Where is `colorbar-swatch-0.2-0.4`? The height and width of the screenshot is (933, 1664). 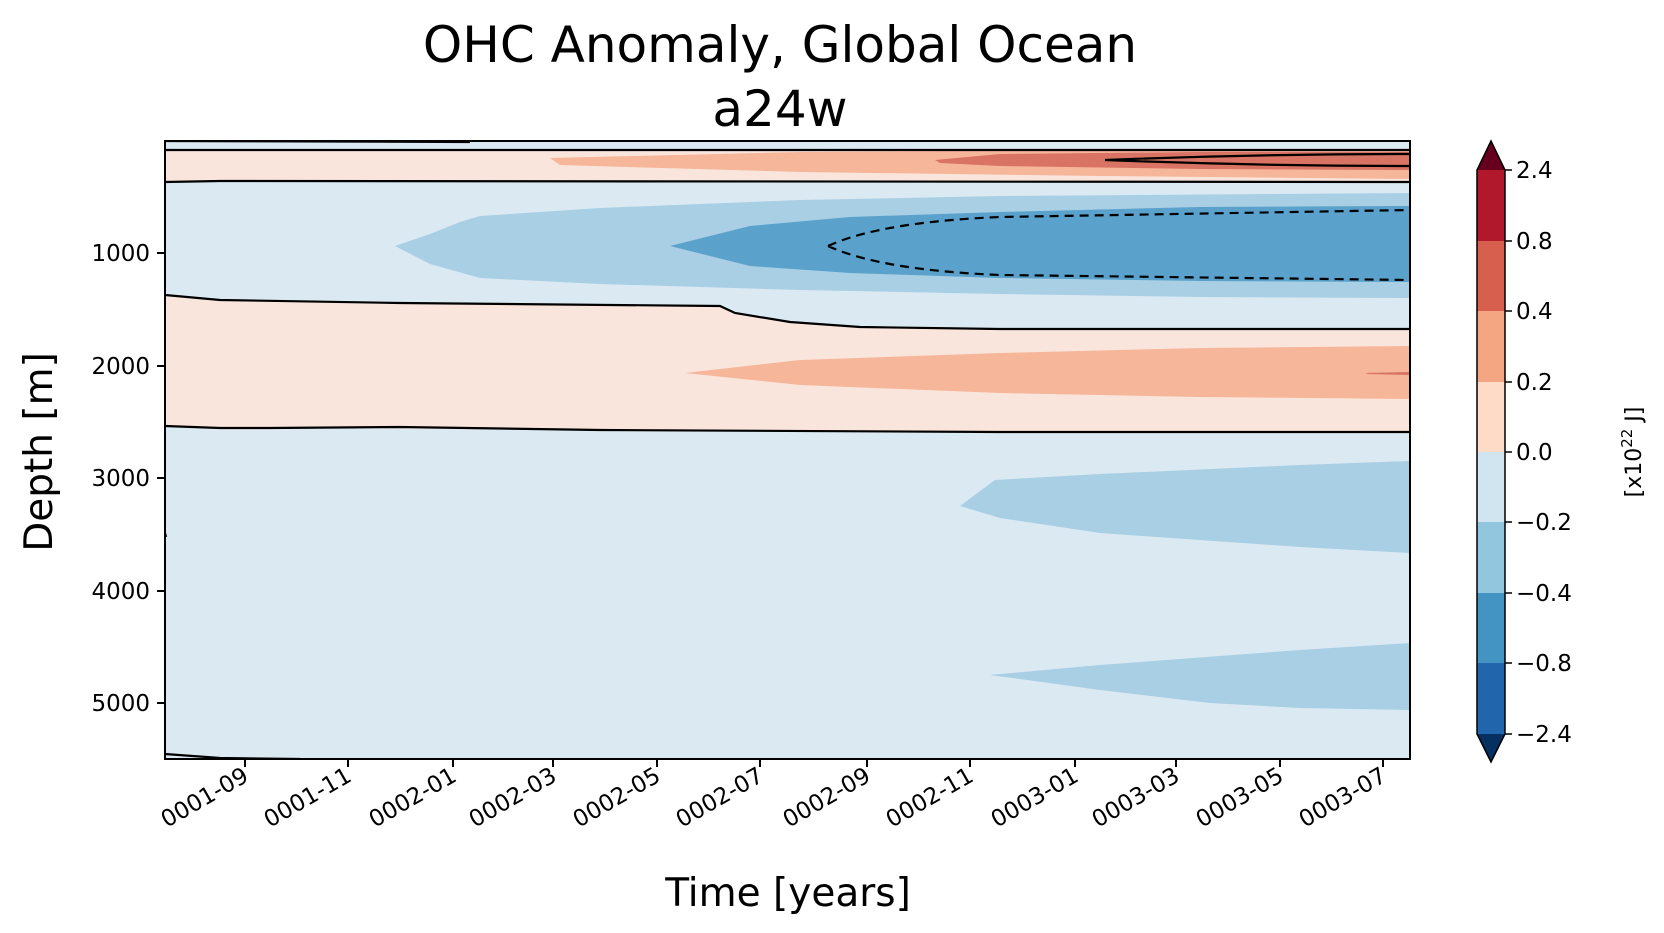
colorbar-swatch-0.2-0.4 is located at coordinates (1491, 346).